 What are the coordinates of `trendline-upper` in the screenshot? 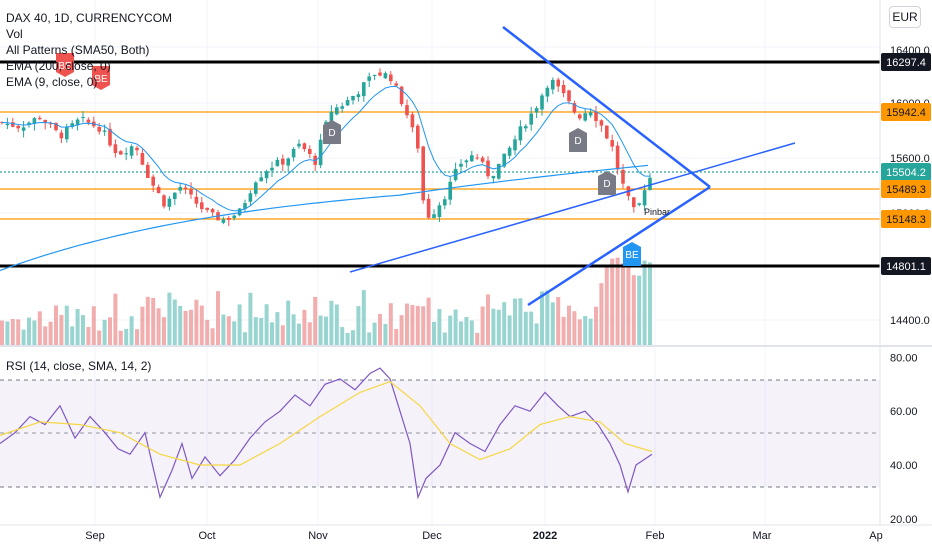 It's located at (606, 107).